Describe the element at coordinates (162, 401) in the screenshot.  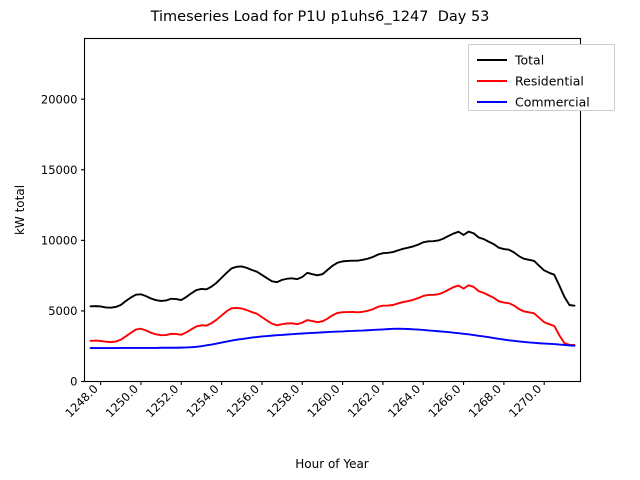
I see `x-tick-label: 1252.0` at that location.